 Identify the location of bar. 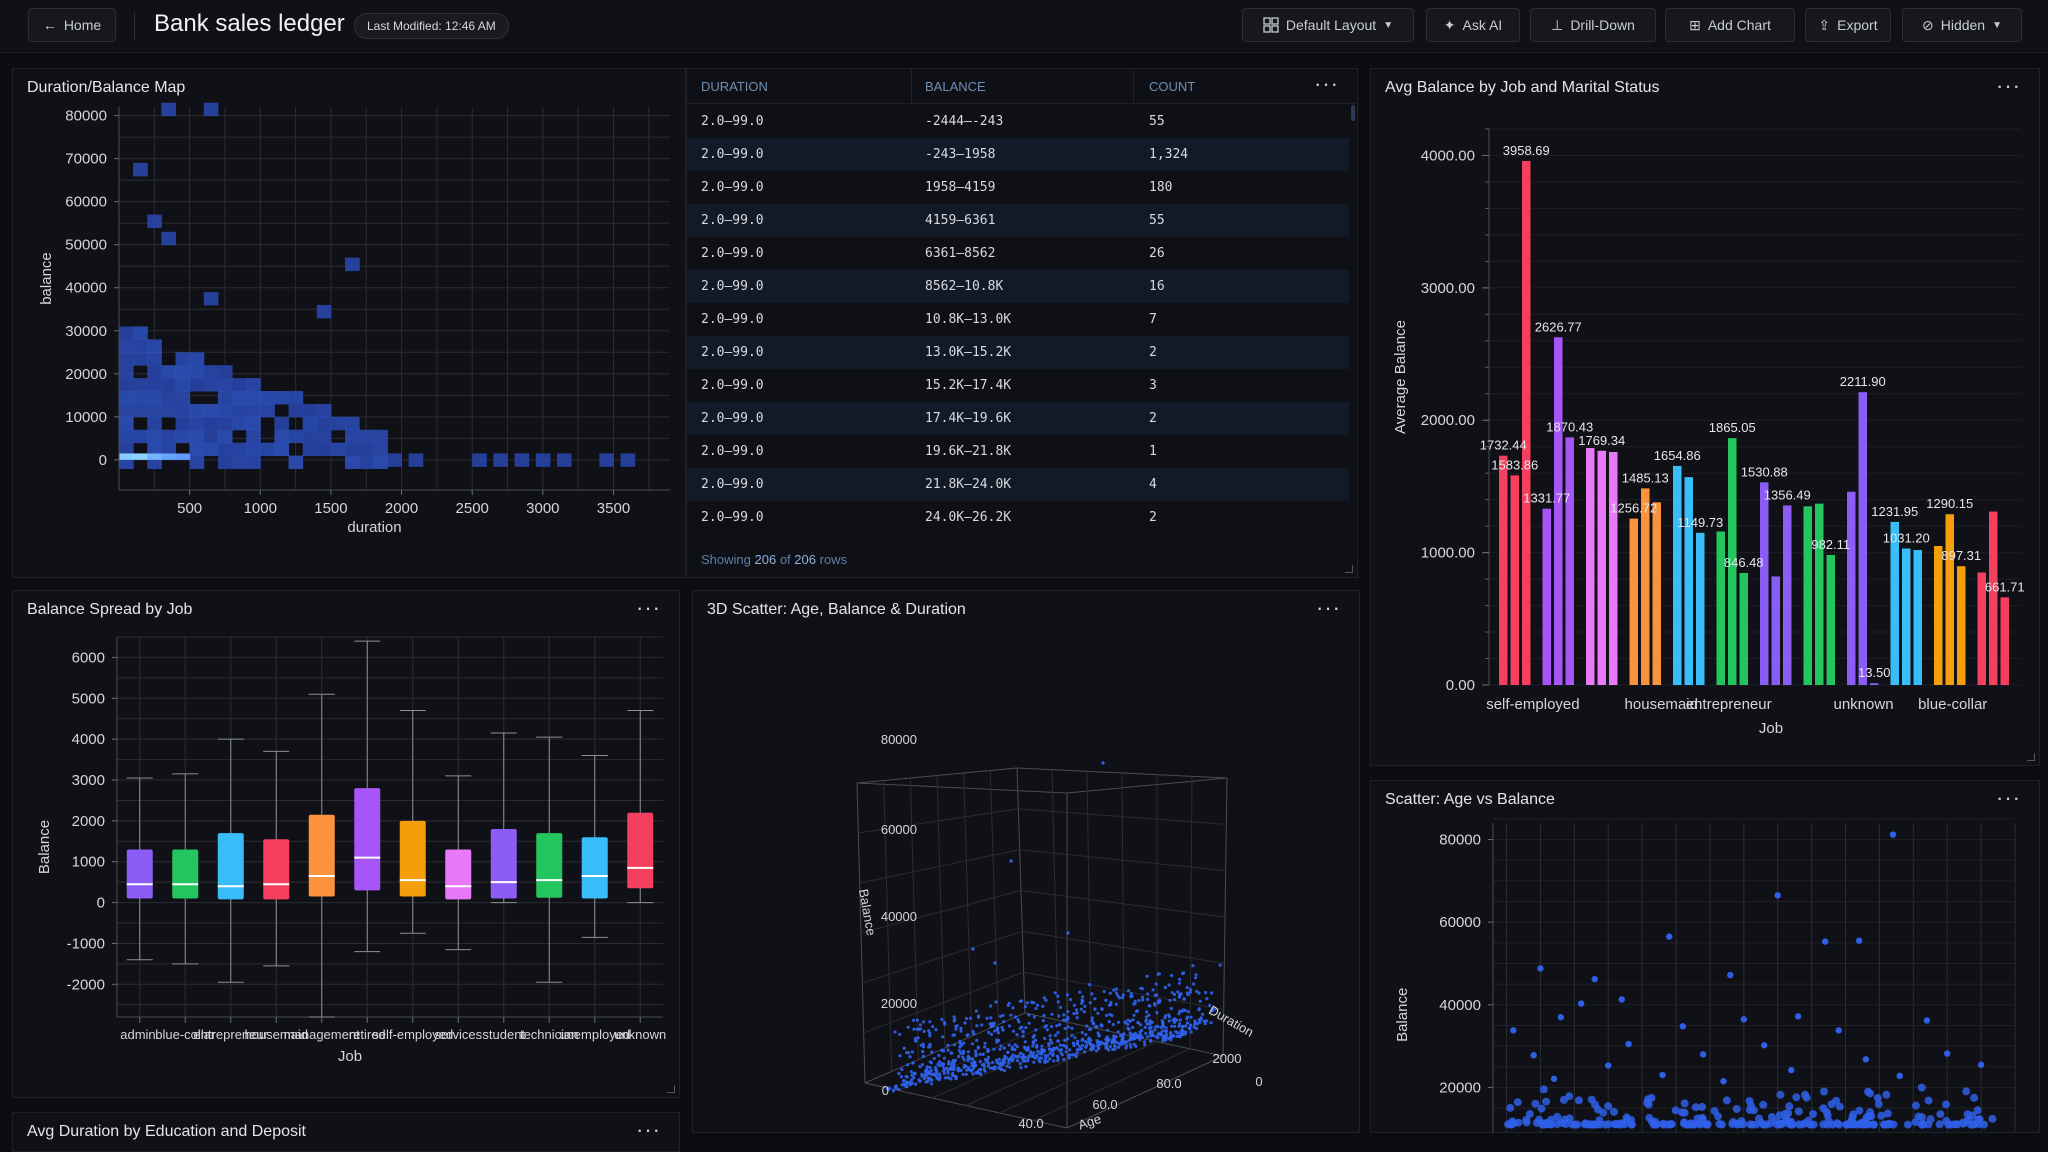
(1503, 570).